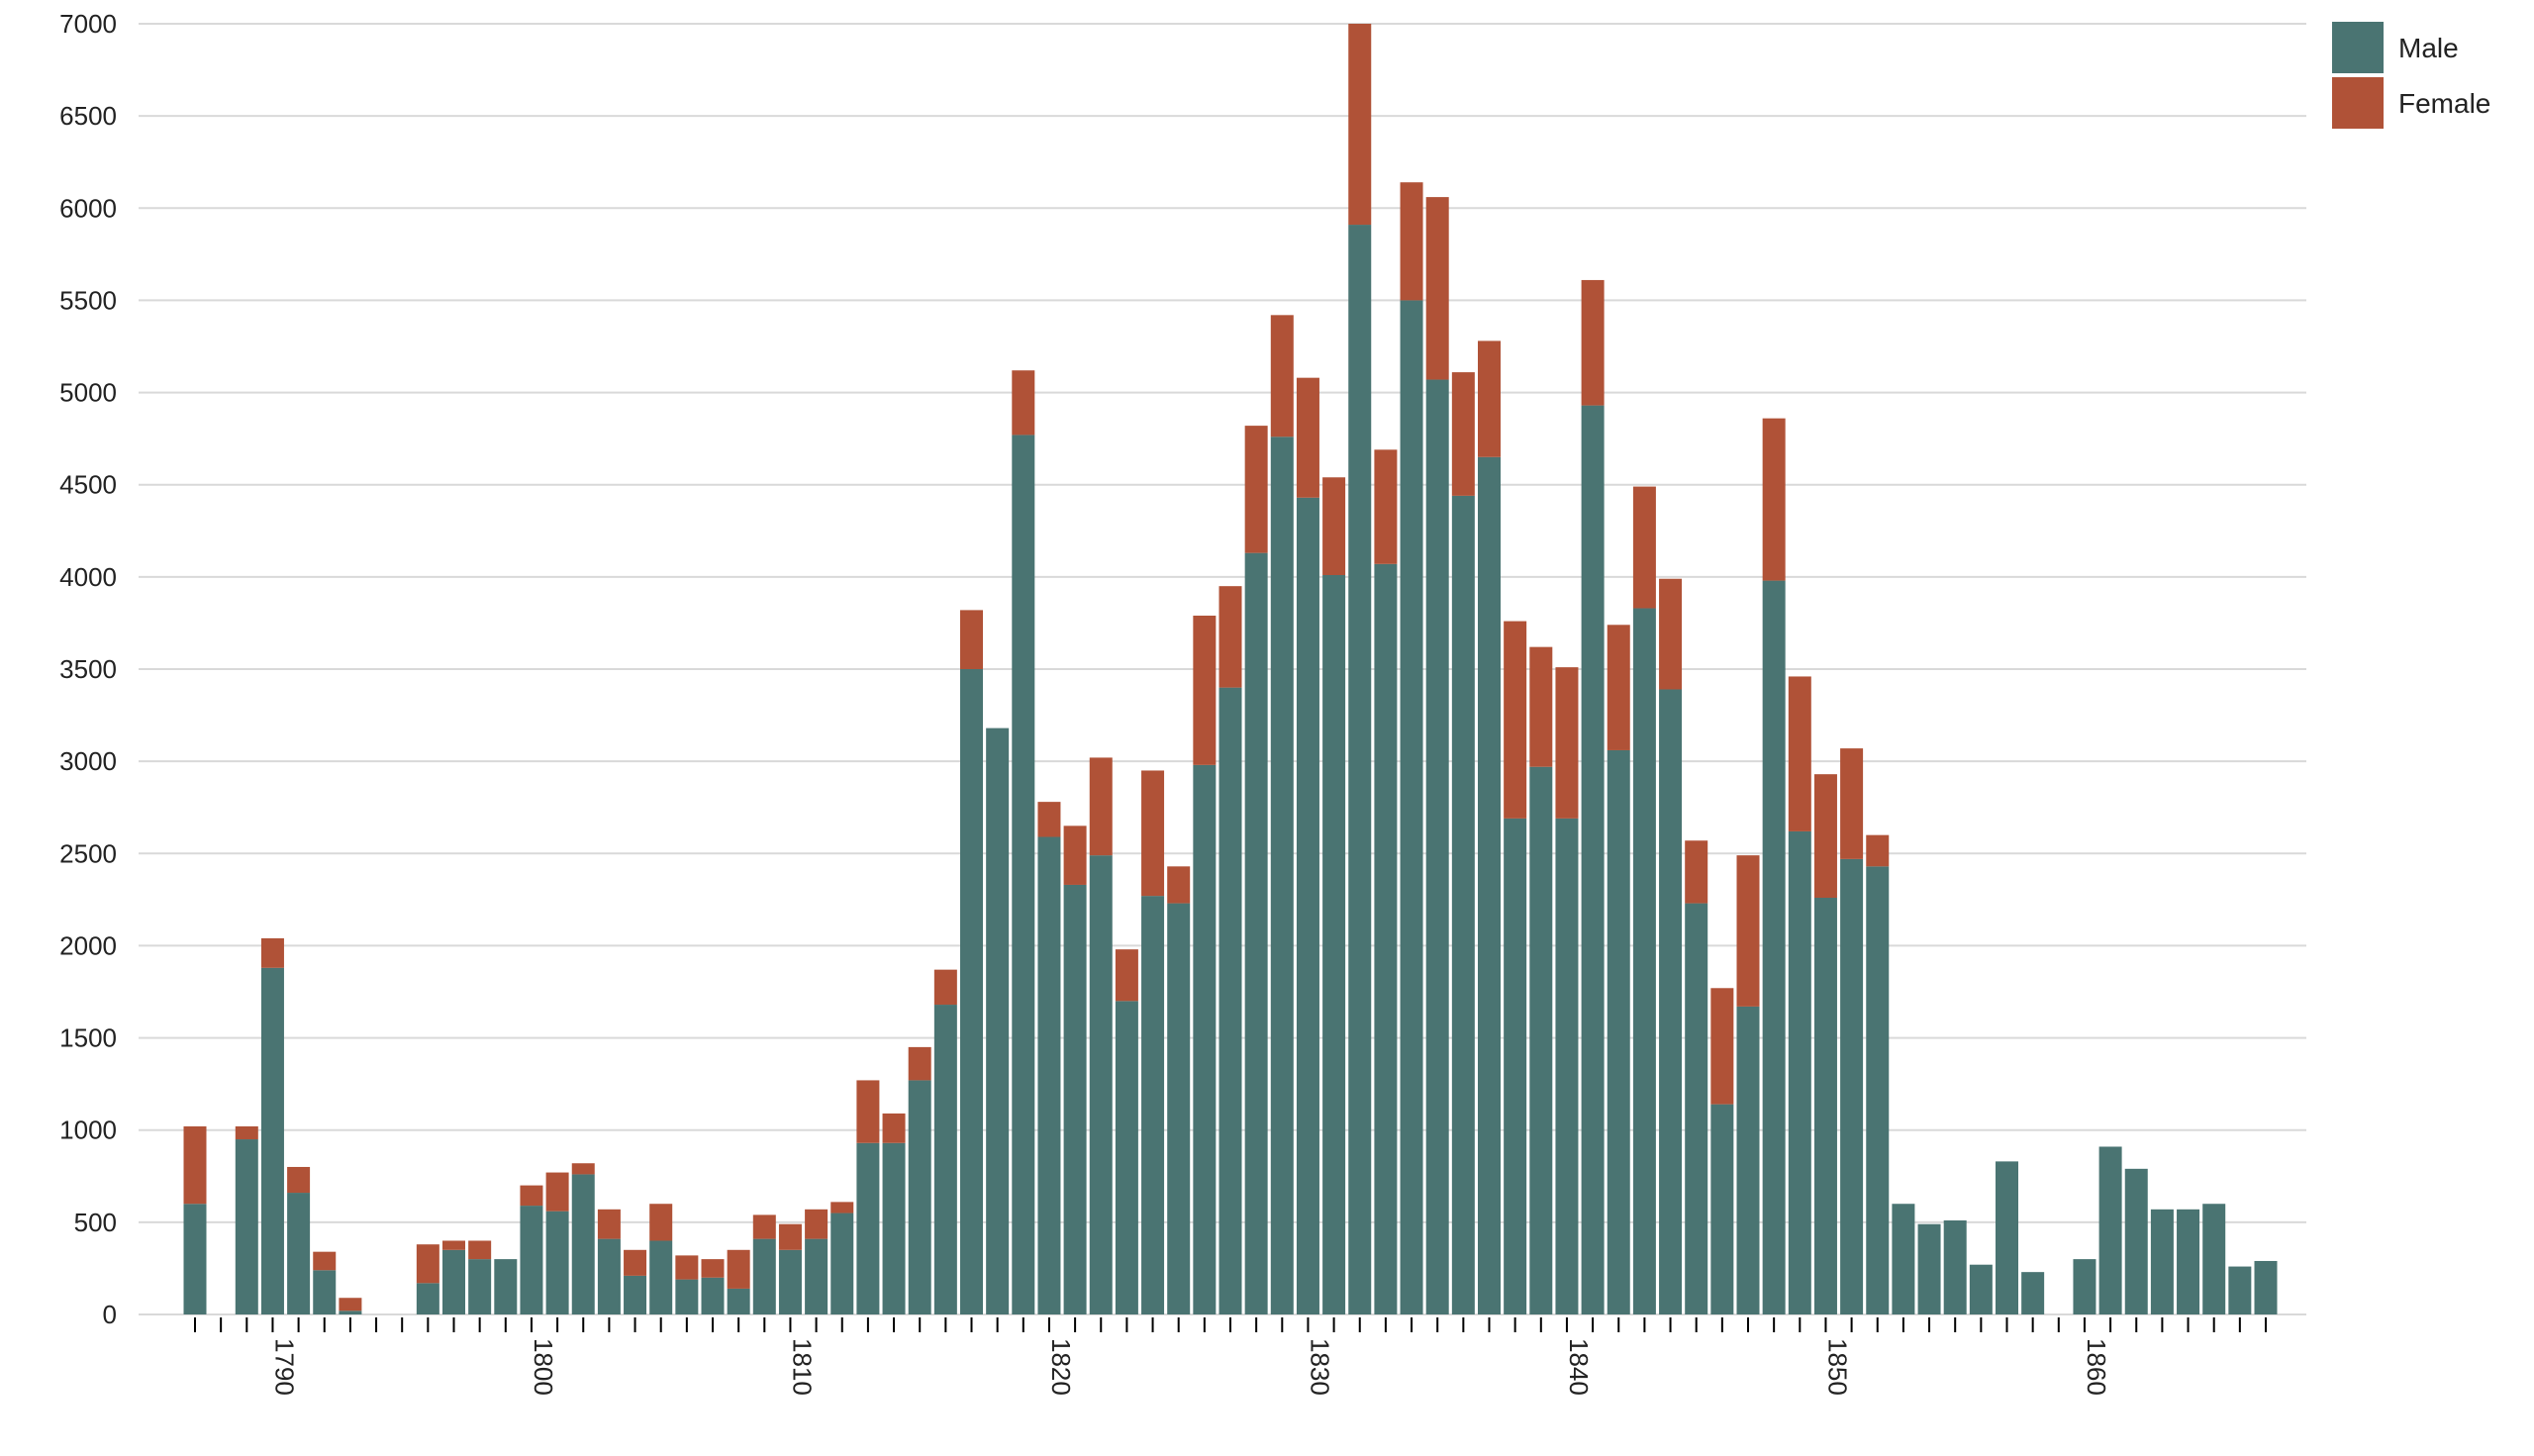 The height and width of the screenshot is (1456, 2534). Describe the element at coordinates (88, 1130) in the screenshot. I see `y-tick-label-1000: 1000` at that location.